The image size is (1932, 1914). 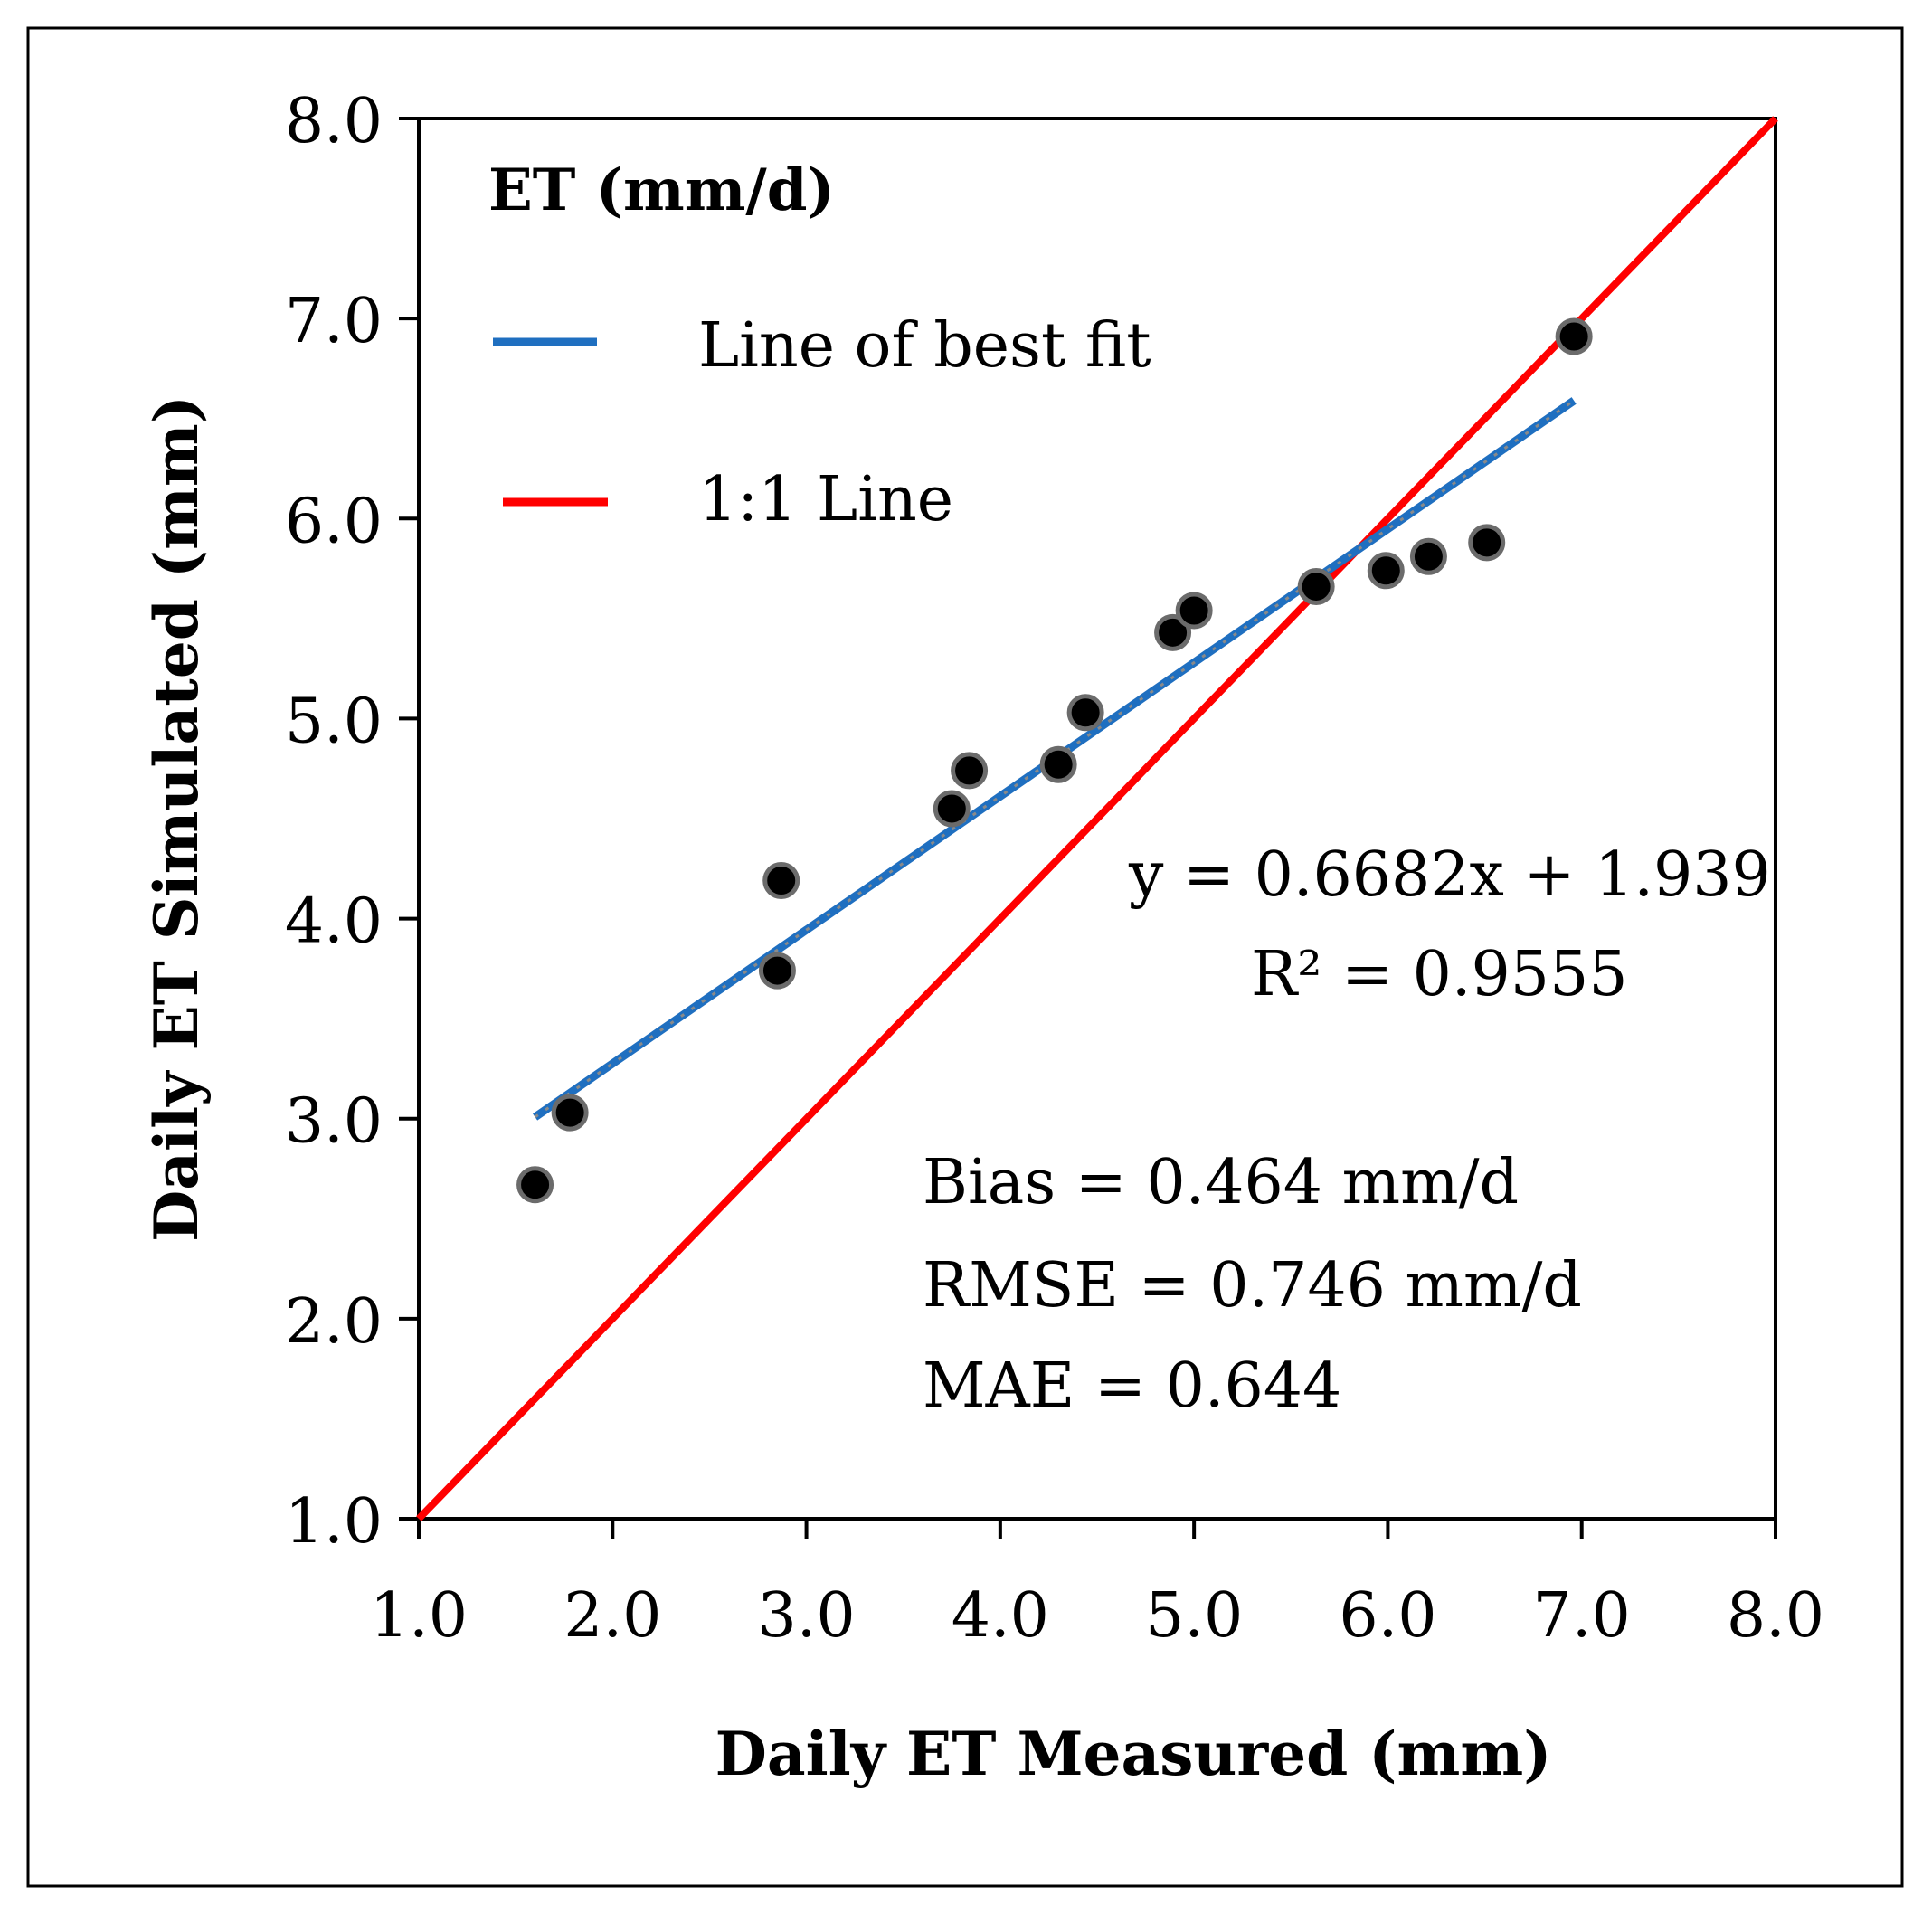 I want to click on y-tick-label: 1.0, so click(x=334, y=1522).